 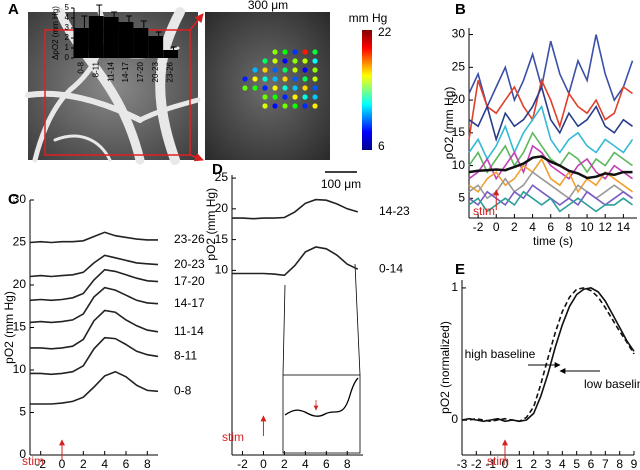 What do you see at coordinates (155, 71) in the screenshot?
I see `category-label: 20-23` at bounding box center [155, 71].